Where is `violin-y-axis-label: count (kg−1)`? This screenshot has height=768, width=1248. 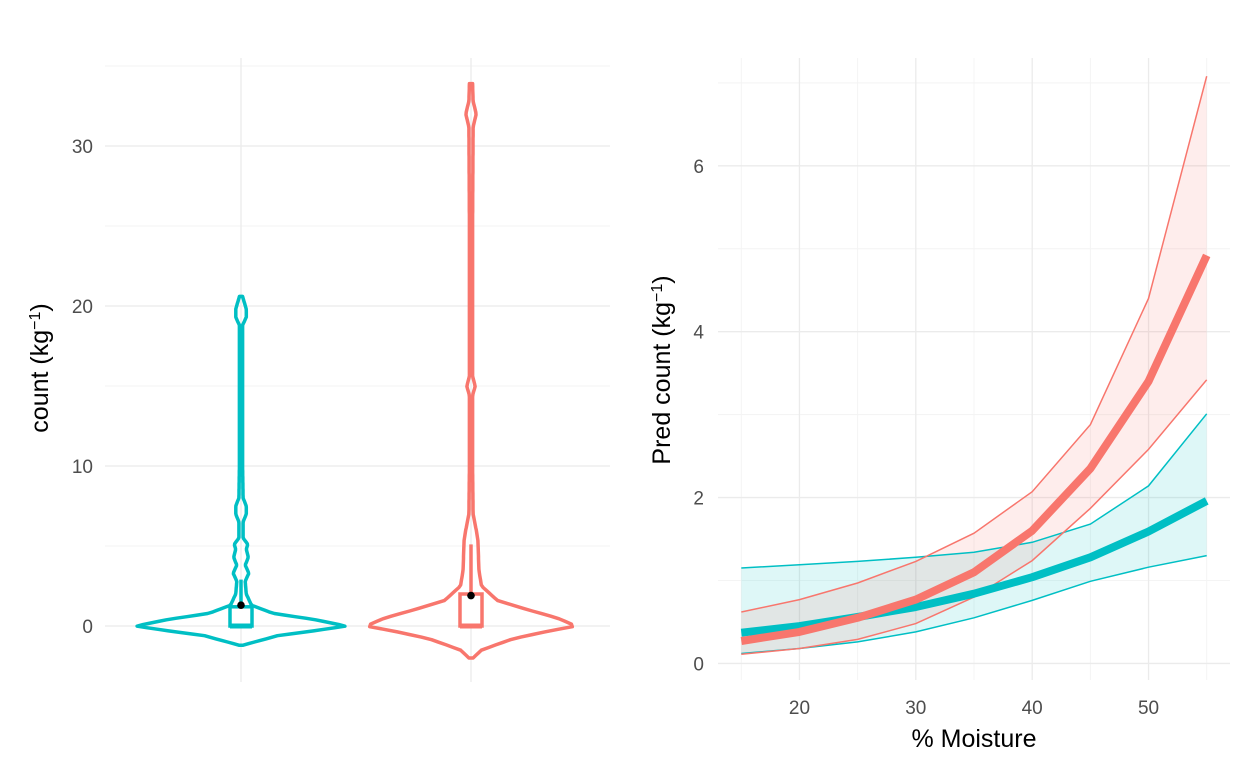
violin-y-axis-label: count (kg−1) is located at coordinates (40, 367).